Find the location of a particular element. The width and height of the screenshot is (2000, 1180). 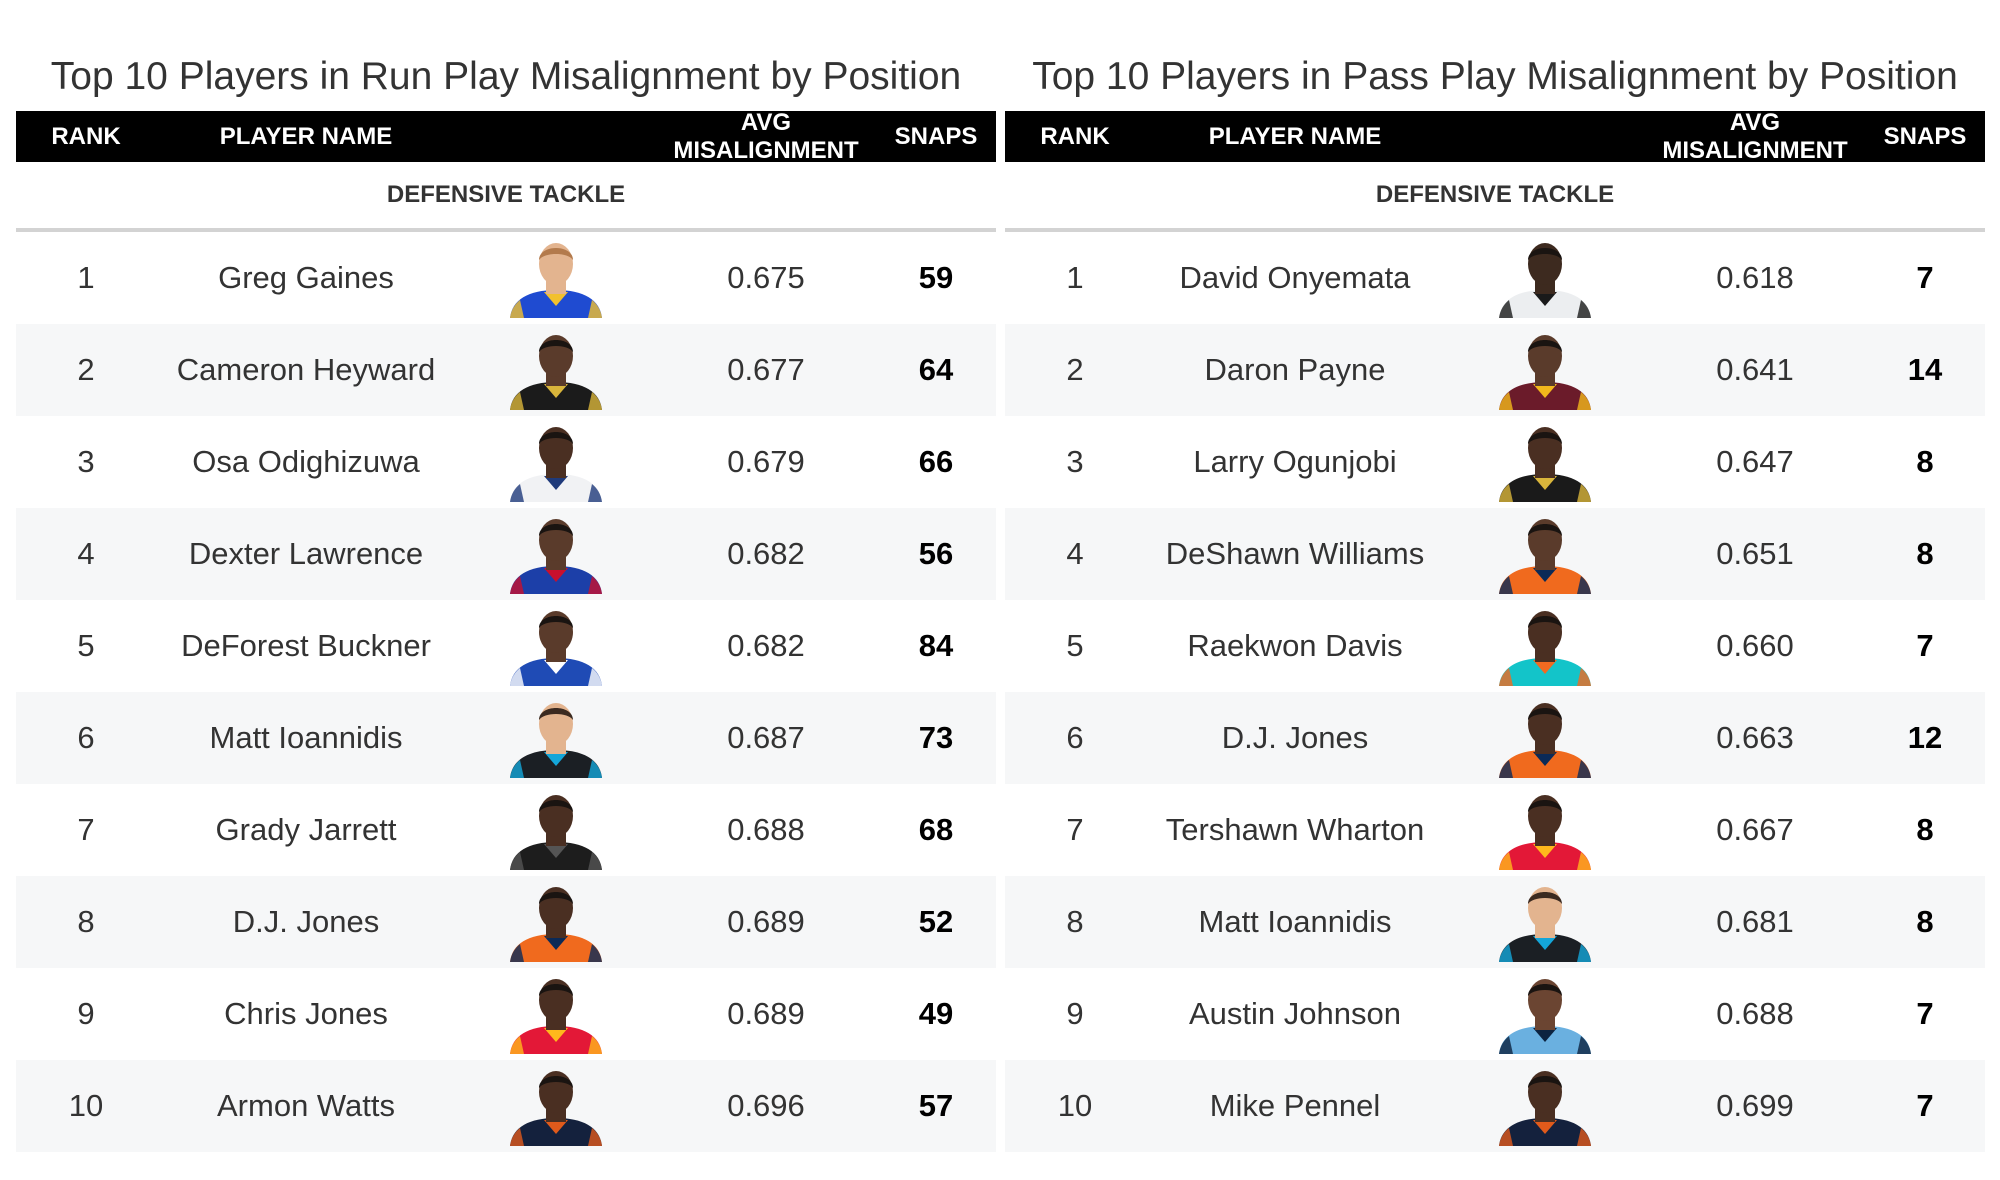

player-name-cell: Chris Jones is located at coordinates (306, 1013).